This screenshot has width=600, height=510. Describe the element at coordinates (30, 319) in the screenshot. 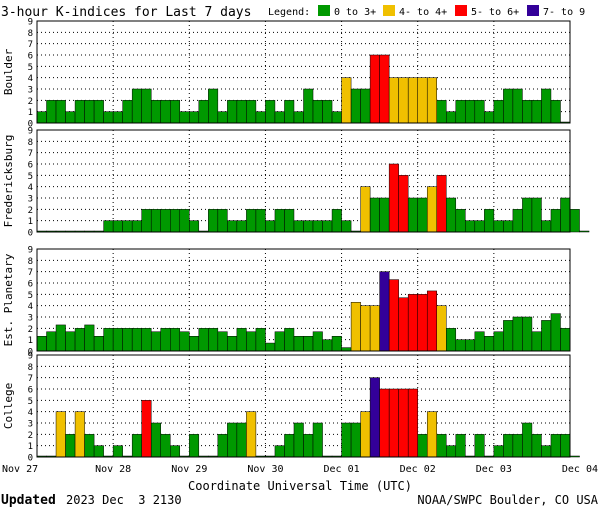

I see `y-tick-label: 3` at that location.